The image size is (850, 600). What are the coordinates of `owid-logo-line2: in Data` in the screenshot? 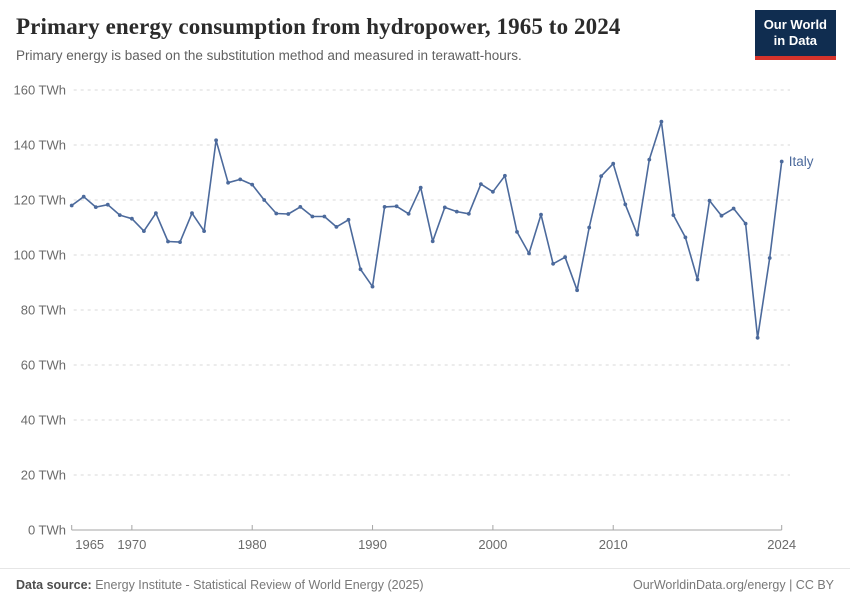 It's located at (795, 41).